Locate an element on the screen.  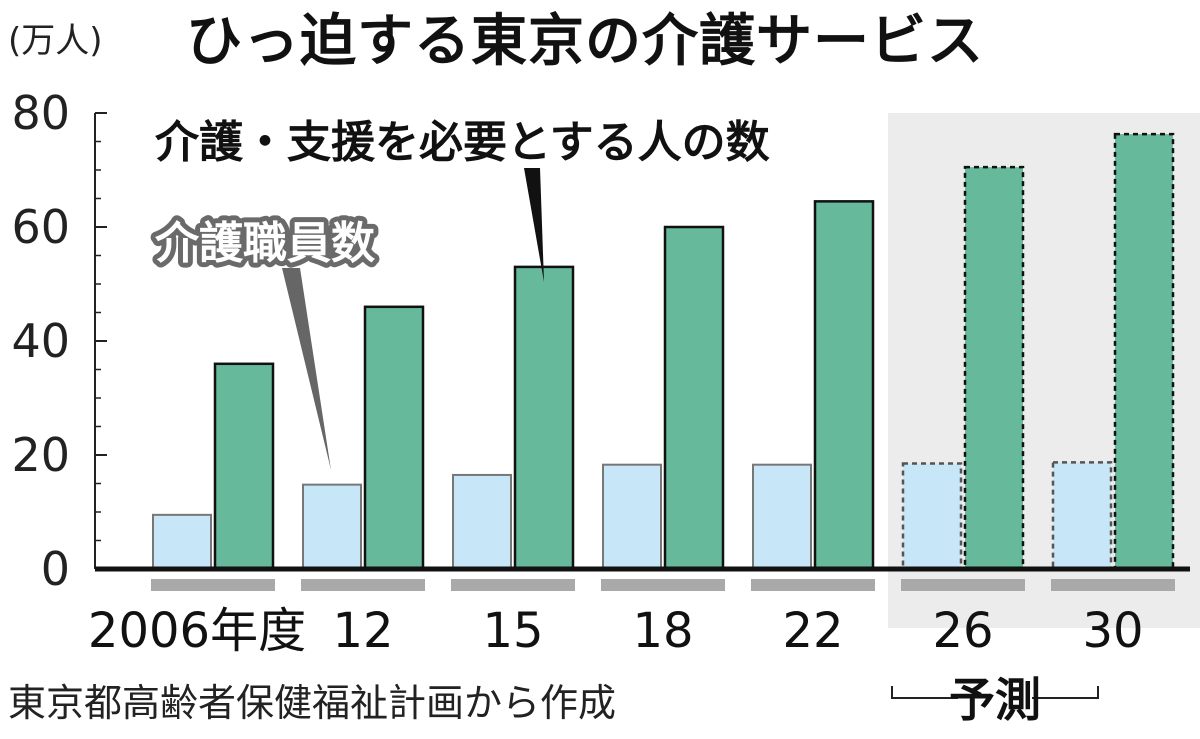
y-axis-ticks: 0 20 40 60 80 is located at coordinates (59, 341).